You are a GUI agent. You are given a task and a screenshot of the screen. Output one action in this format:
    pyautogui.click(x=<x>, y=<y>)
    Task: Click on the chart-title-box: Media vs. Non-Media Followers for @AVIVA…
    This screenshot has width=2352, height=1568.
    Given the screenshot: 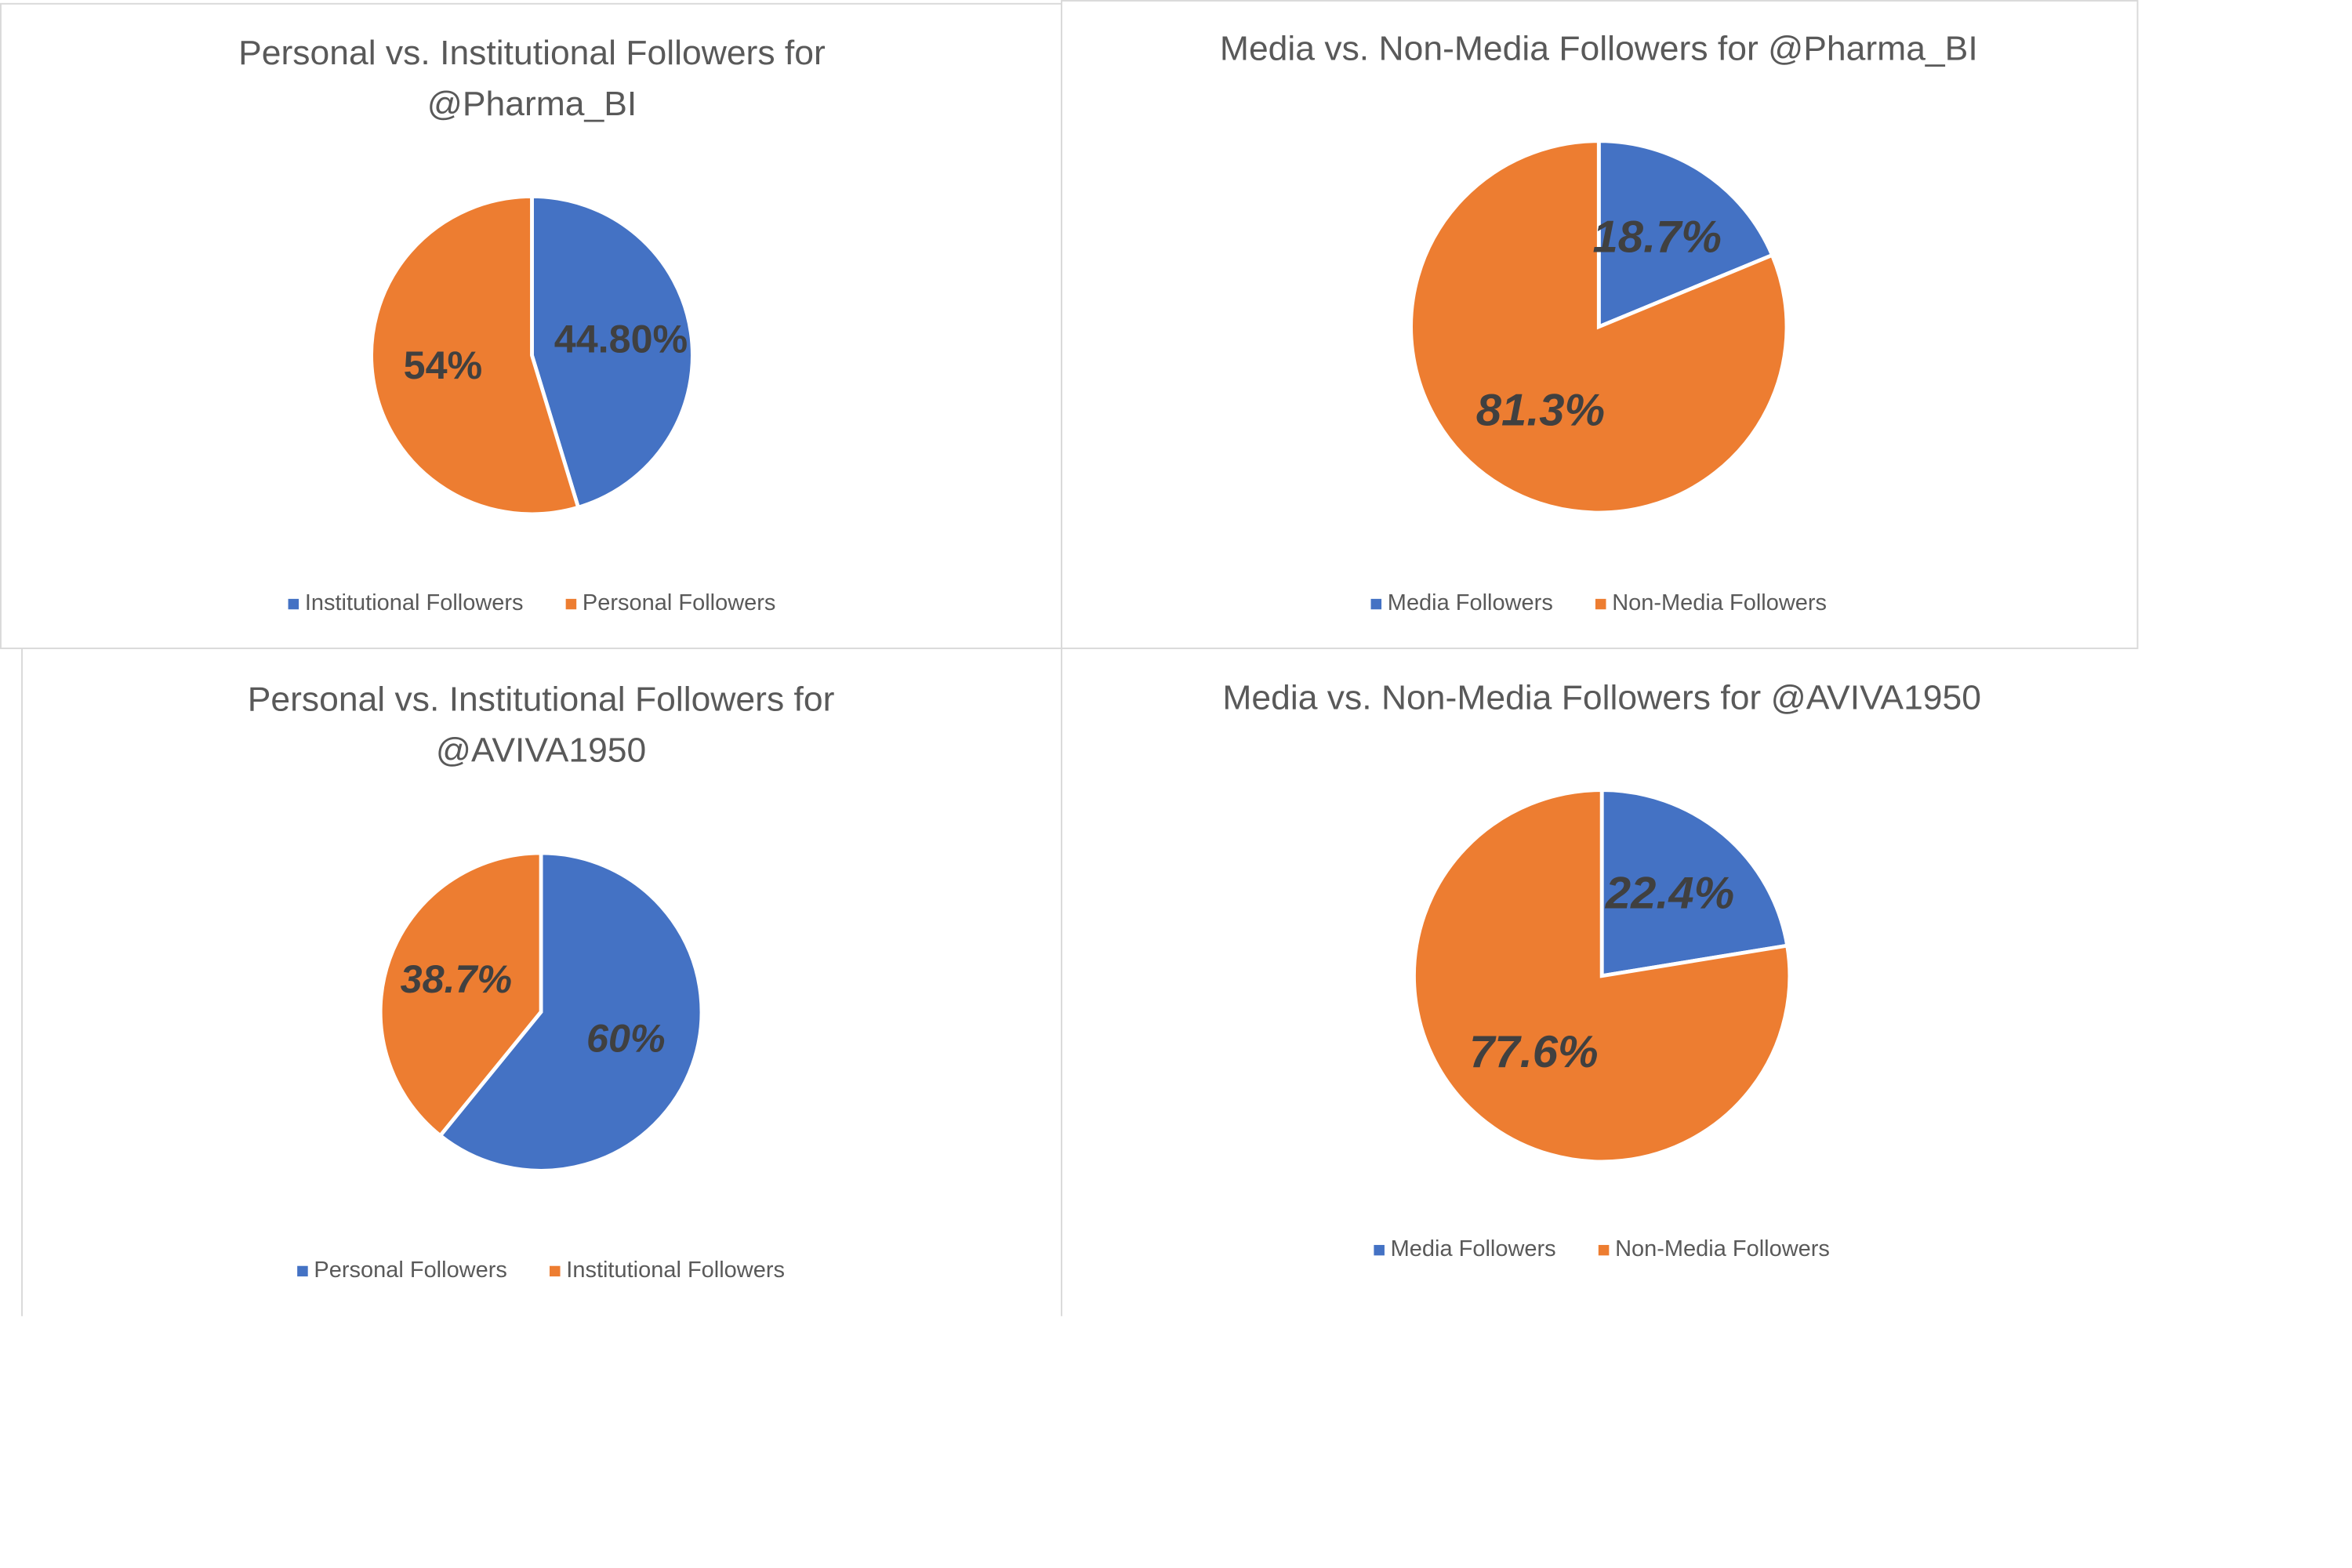 What is the action you would take?
    pyautogui.click(x=1601, y=697)
    